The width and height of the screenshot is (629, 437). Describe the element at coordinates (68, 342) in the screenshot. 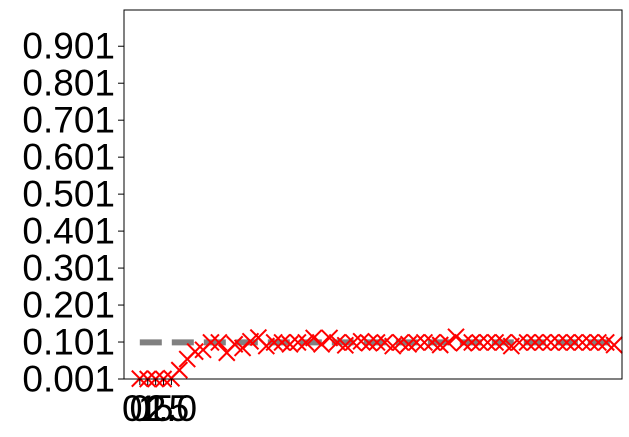

I see `y-tick-label: 0.101` at that location.